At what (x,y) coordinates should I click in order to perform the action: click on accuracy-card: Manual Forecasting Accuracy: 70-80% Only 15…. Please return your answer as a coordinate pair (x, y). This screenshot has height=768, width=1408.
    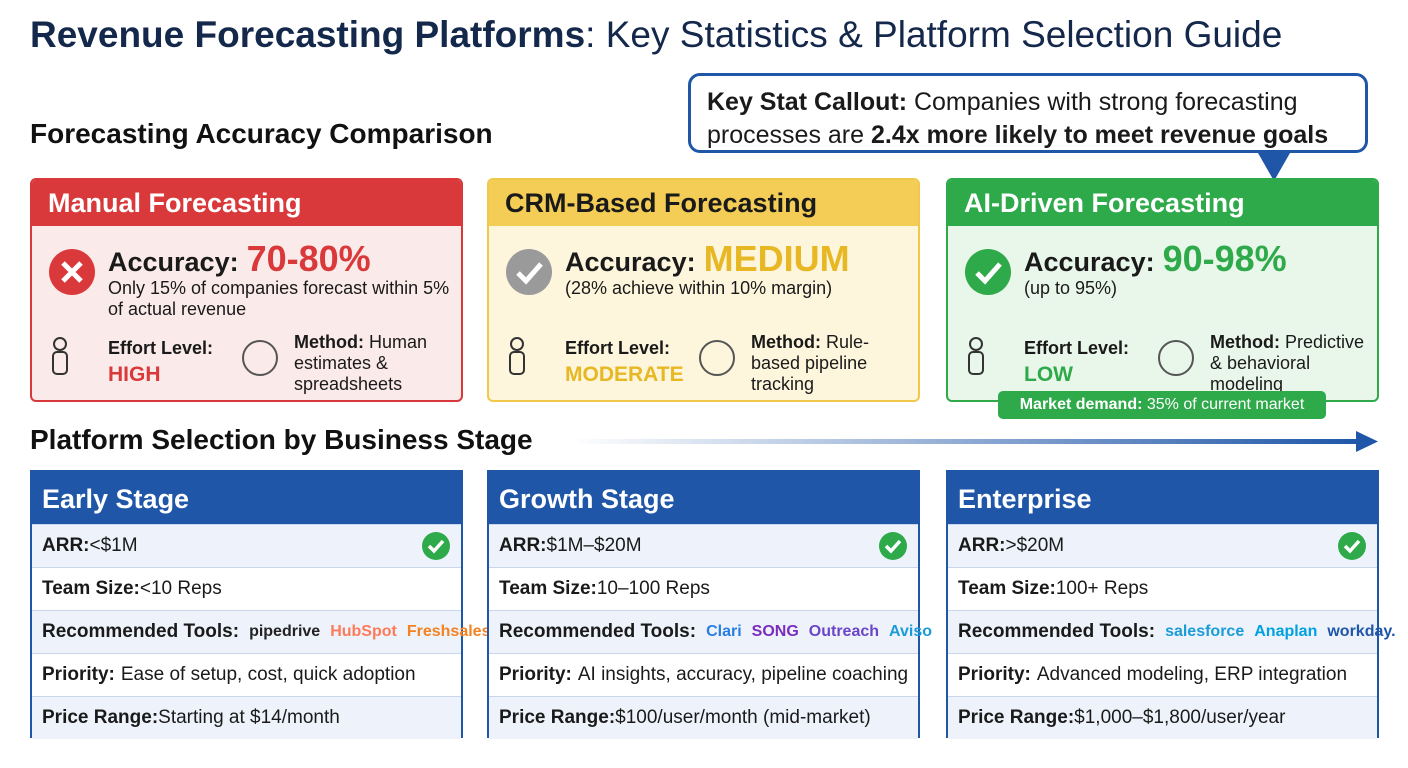
    Looking at the image, I should click on (246, 290).